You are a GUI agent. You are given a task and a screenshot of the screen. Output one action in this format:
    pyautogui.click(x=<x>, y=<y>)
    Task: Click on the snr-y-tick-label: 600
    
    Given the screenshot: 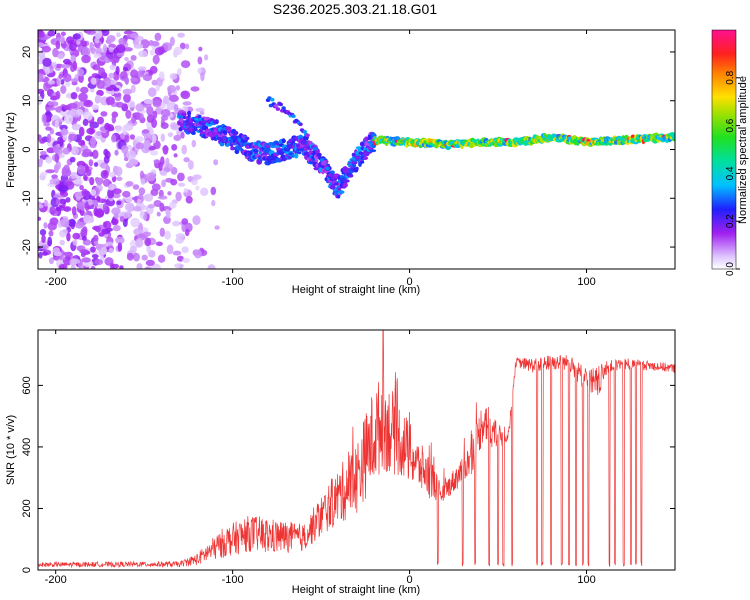 What is the action you would take?
    pyautogui.click(x=27, y=385)
    